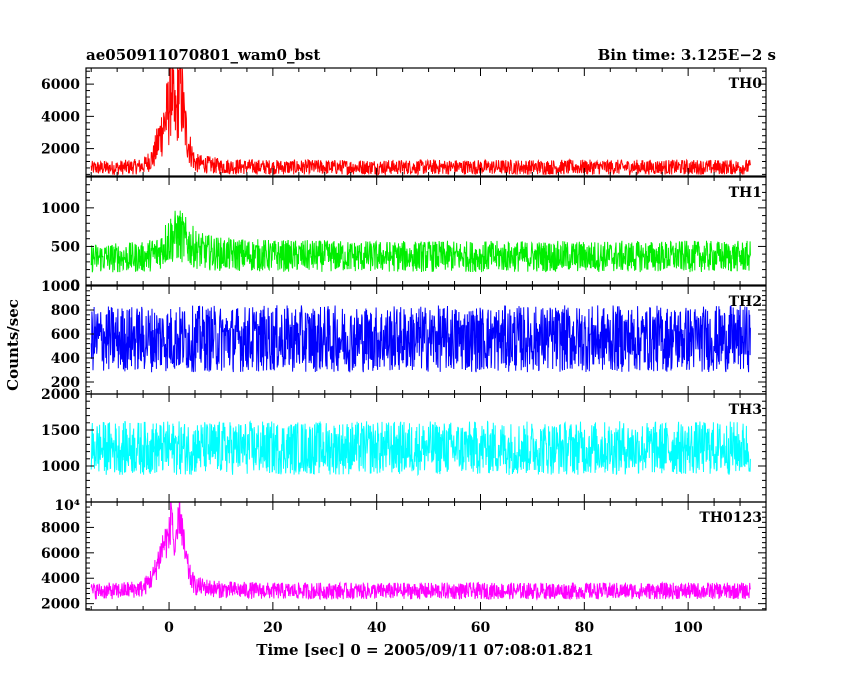  What do you see at coordinates (481, 628) in the screenshot?
I see `x-tick-label: 60` at bounding box center [481, 628].